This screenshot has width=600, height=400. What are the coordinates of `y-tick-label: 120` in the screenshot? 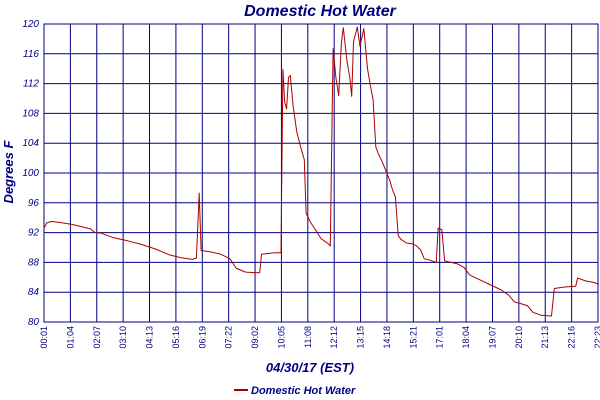 It's located at (30, 24).